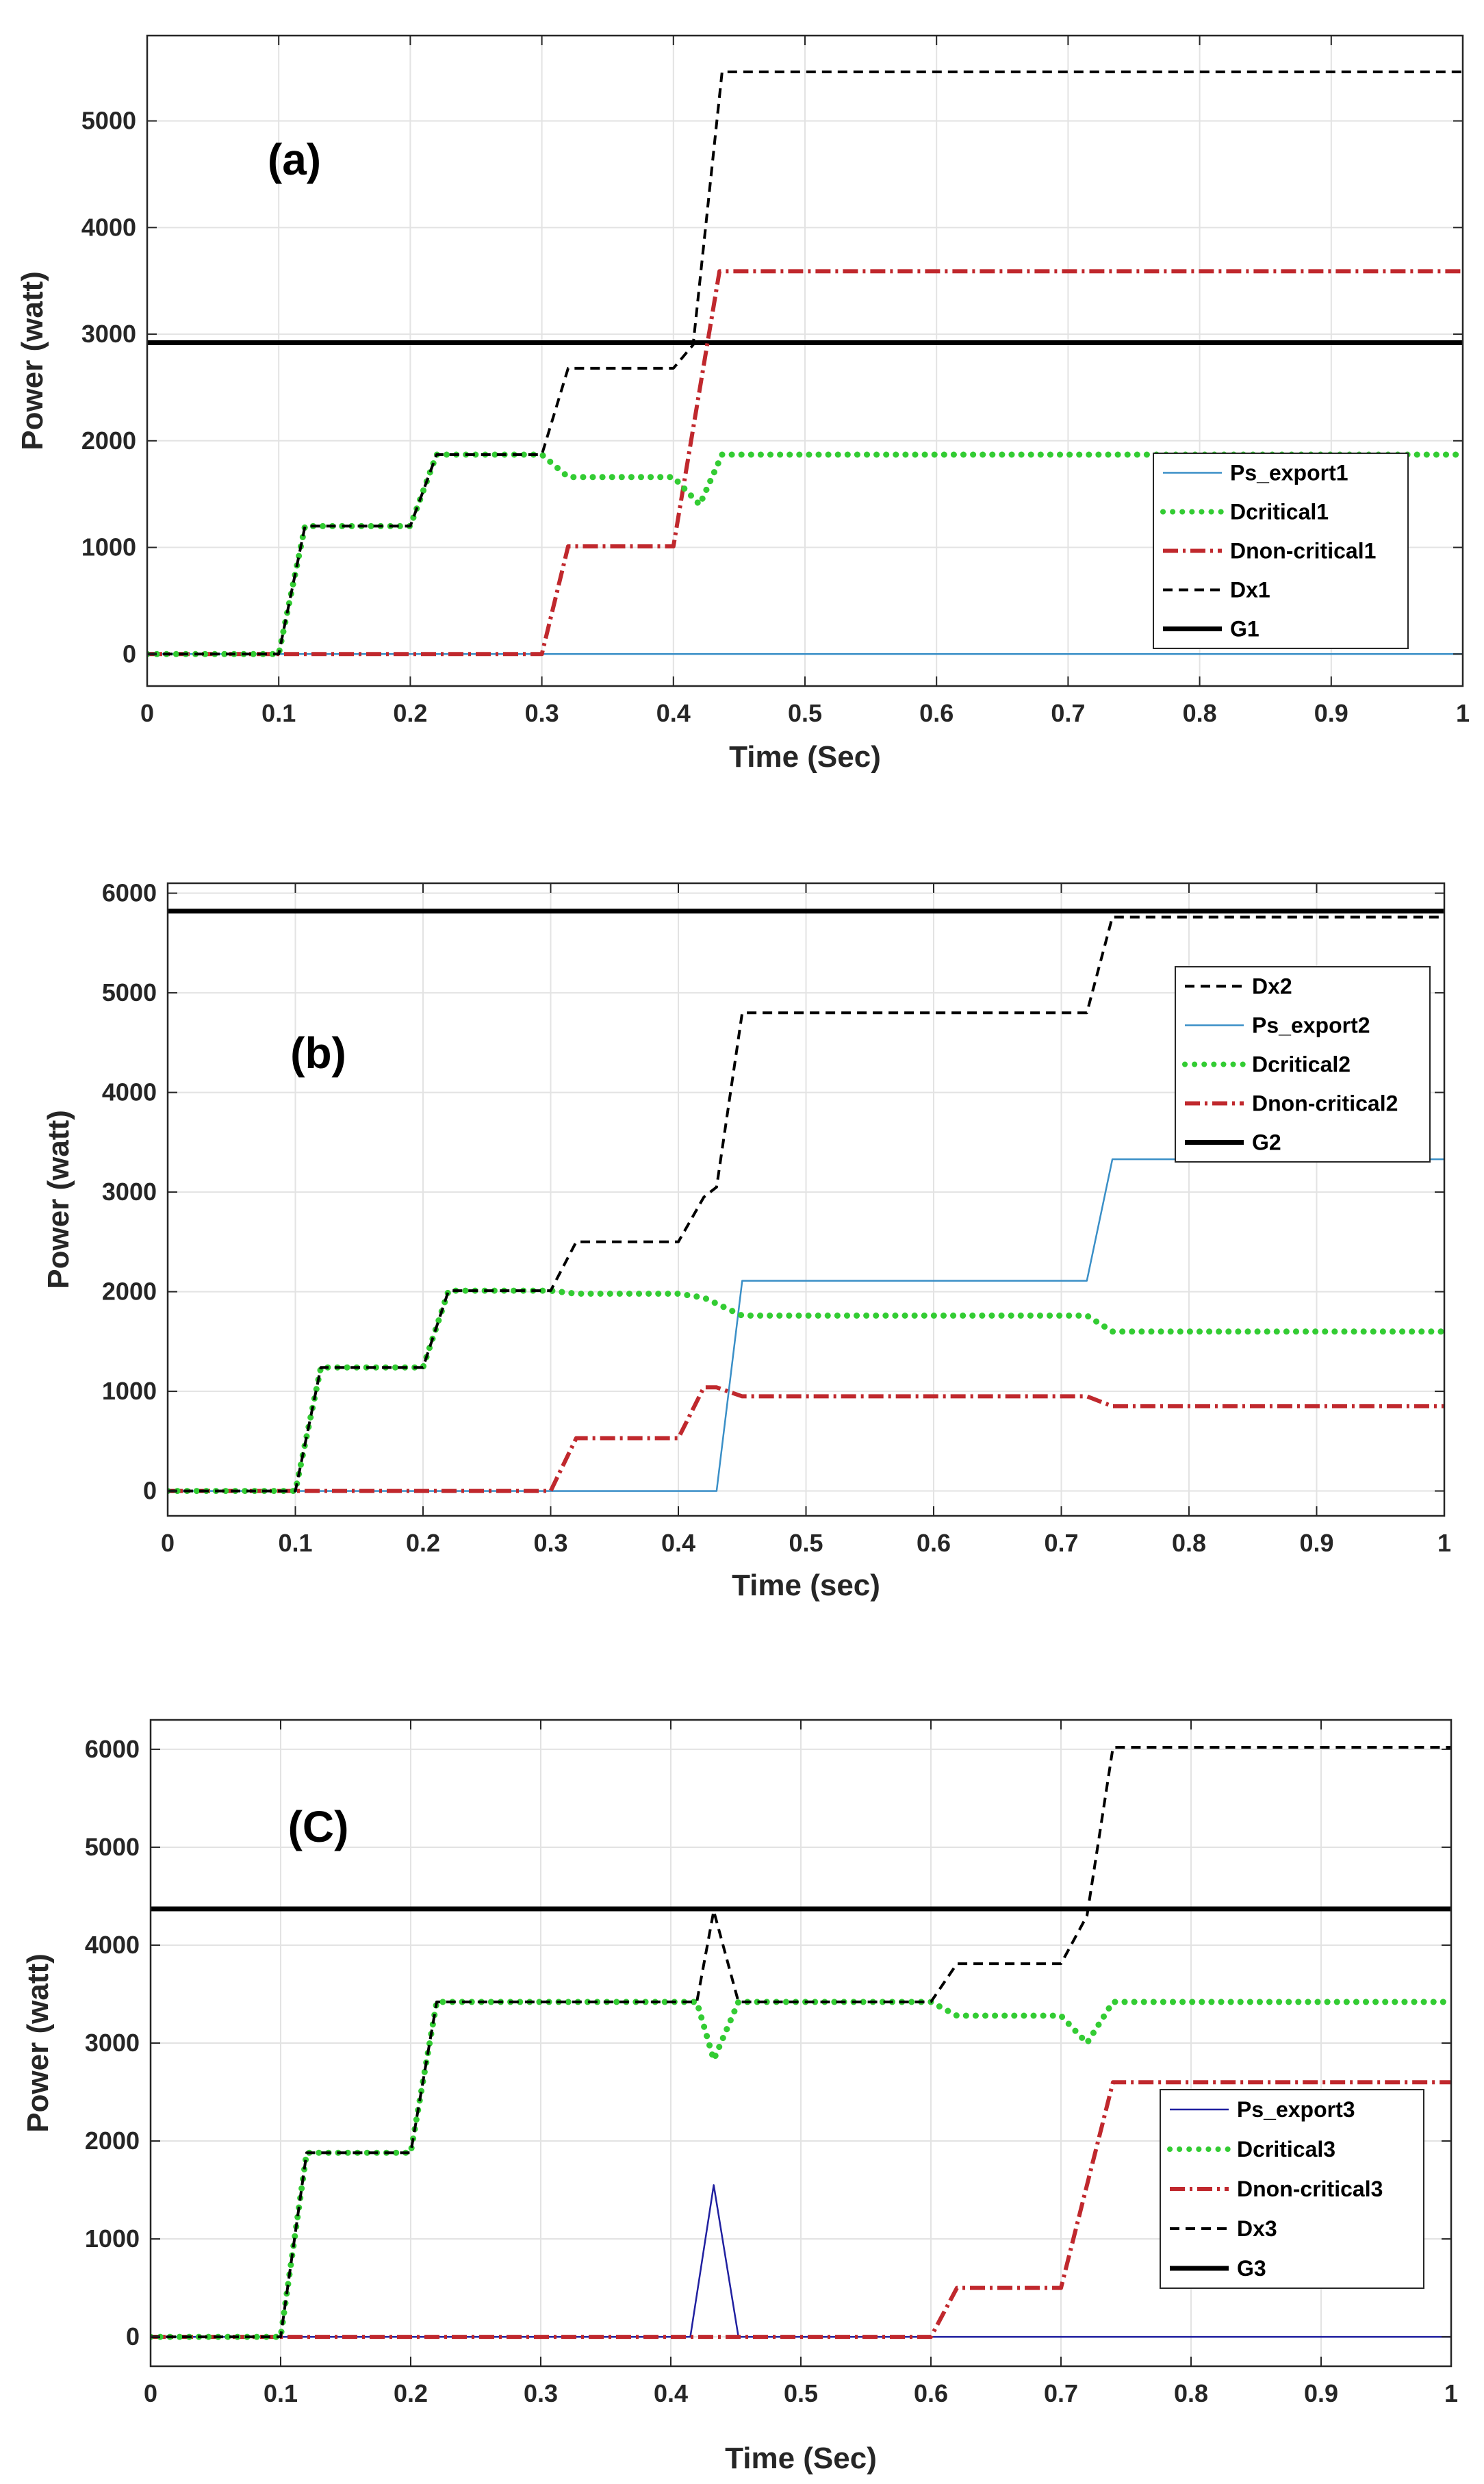 The height and width of the screenshot is (2484, 1484). Describe the element at coordinates (1286, 2149) in the screenshot. I see `legend-label: Dcritical3` at that location.